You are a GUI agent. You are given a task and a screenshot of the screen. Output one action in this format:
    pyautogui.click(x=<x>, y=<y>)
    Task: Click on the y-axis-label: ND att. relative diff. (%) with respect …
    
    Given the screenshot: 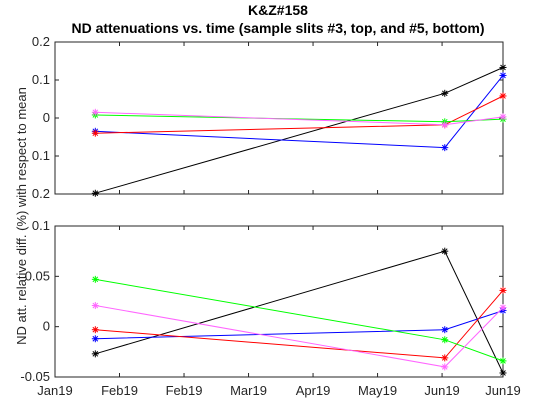 What is the action you would take?
    pyautogui.click(x=21, y=216)
    